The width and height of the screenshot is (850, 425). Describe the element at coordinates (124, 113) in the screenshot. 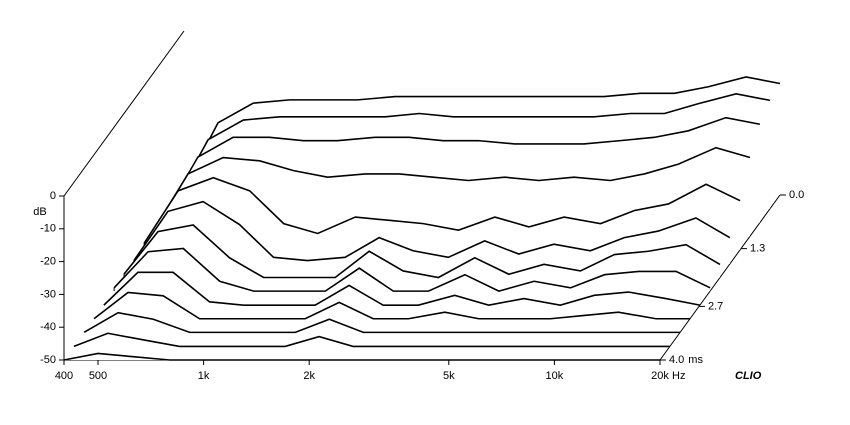

I see `frame-line` at that location.